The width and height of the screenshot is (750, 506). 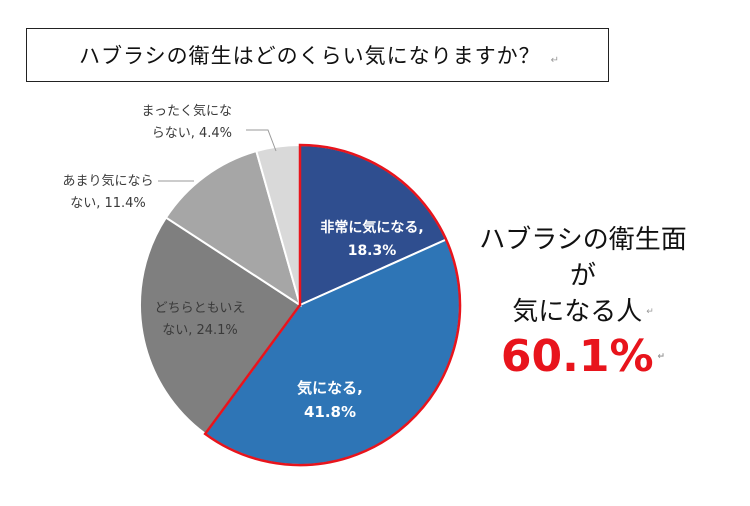 I want to click on callout-line-2-text: 気になる人, so click(x=577, y=312).